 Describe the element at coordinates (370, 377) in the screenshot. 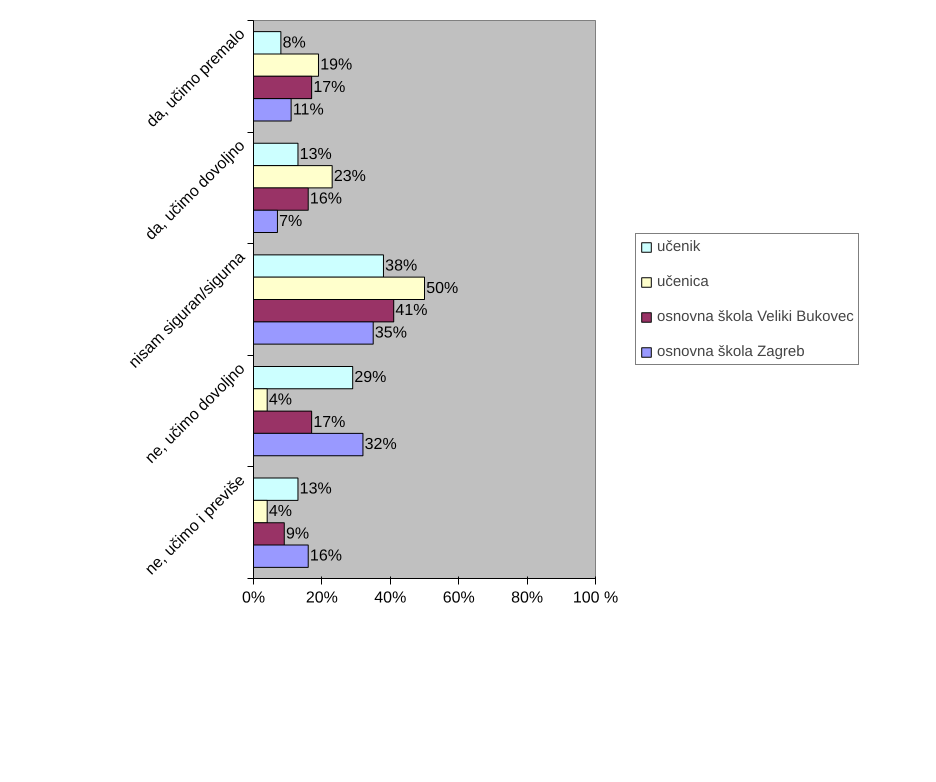

I see `data-label: 29%` at that location.